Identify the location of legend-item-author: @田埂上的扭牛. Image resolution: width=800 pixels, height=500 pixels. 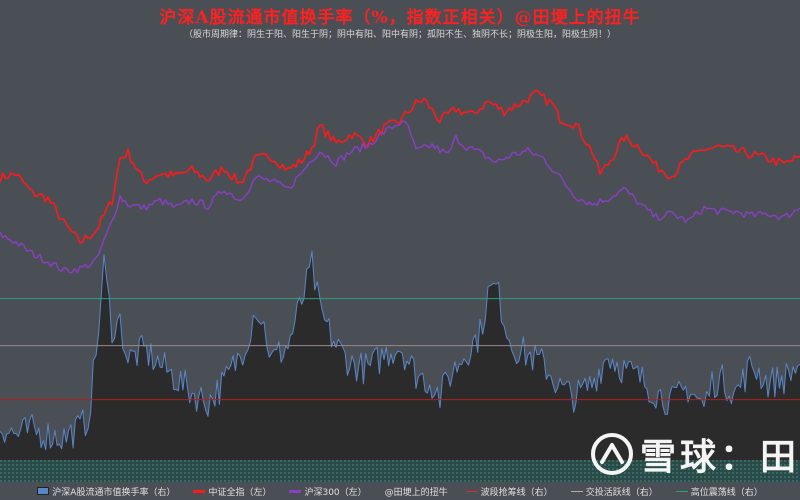
(416, 491).